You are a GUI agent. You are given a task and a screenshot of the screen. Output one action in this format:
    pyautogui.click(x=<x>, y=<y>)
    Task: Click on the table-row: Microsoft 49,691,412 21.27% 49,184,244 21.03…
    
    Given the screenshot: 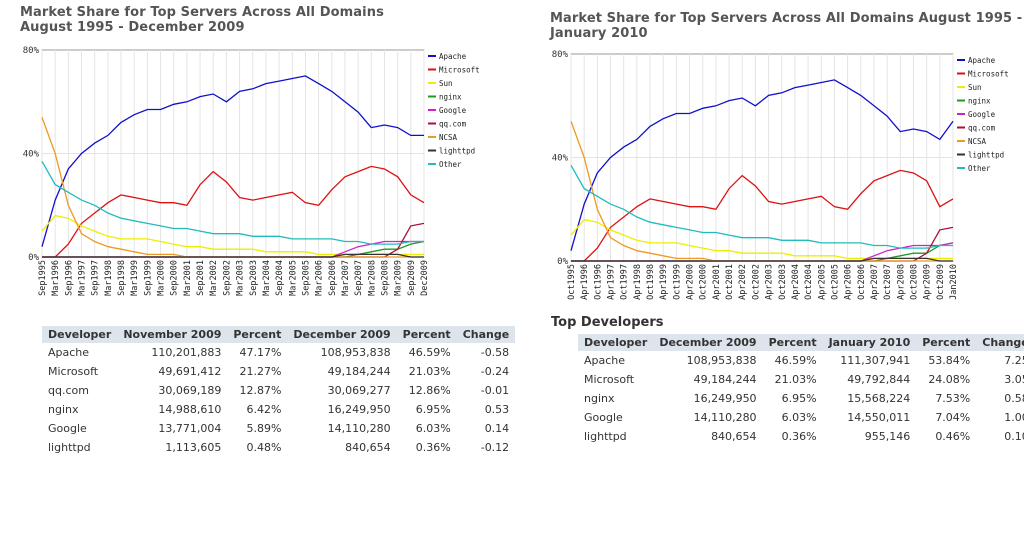 What is the action you would take?
    pyautogui.click(x=278, y=371)
    